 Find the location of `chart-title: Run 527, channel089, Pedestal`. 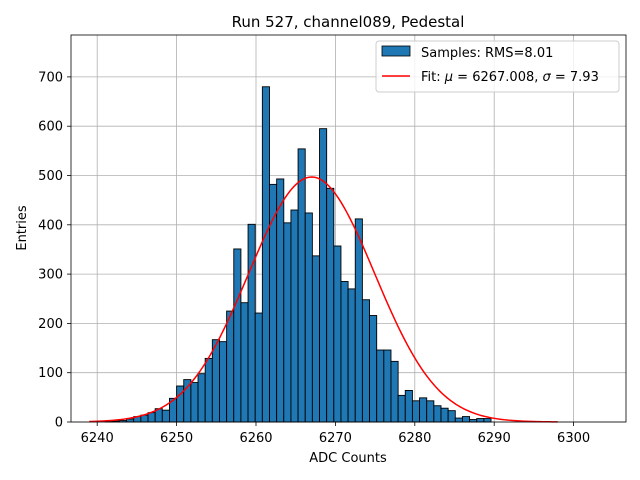

chart-title: Run 527, channel089, Pedestal is located at coordinates (348, 22).